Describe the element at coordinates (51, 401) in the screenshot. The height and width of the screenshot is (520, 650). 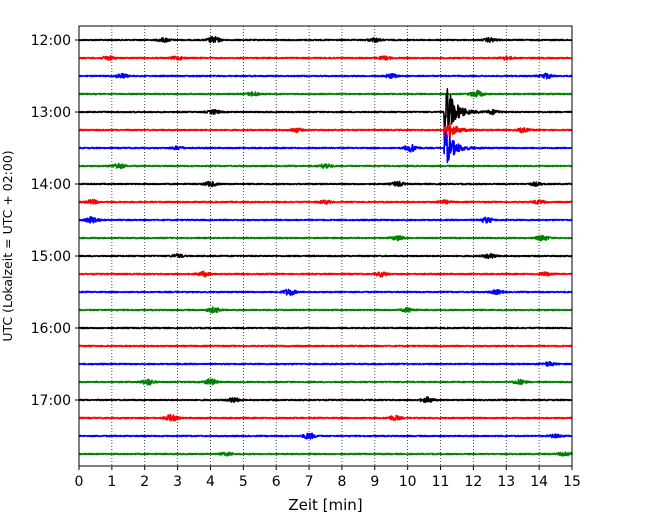
I see `y-tick-label: 17:00` at that location.